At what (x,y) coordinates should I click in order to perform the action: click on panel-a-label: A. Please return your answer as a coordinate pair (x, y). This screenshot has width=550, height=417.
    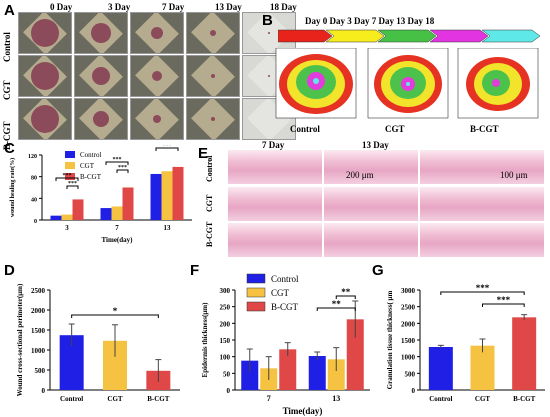
    Looking at the image, I should click on (9, 10).